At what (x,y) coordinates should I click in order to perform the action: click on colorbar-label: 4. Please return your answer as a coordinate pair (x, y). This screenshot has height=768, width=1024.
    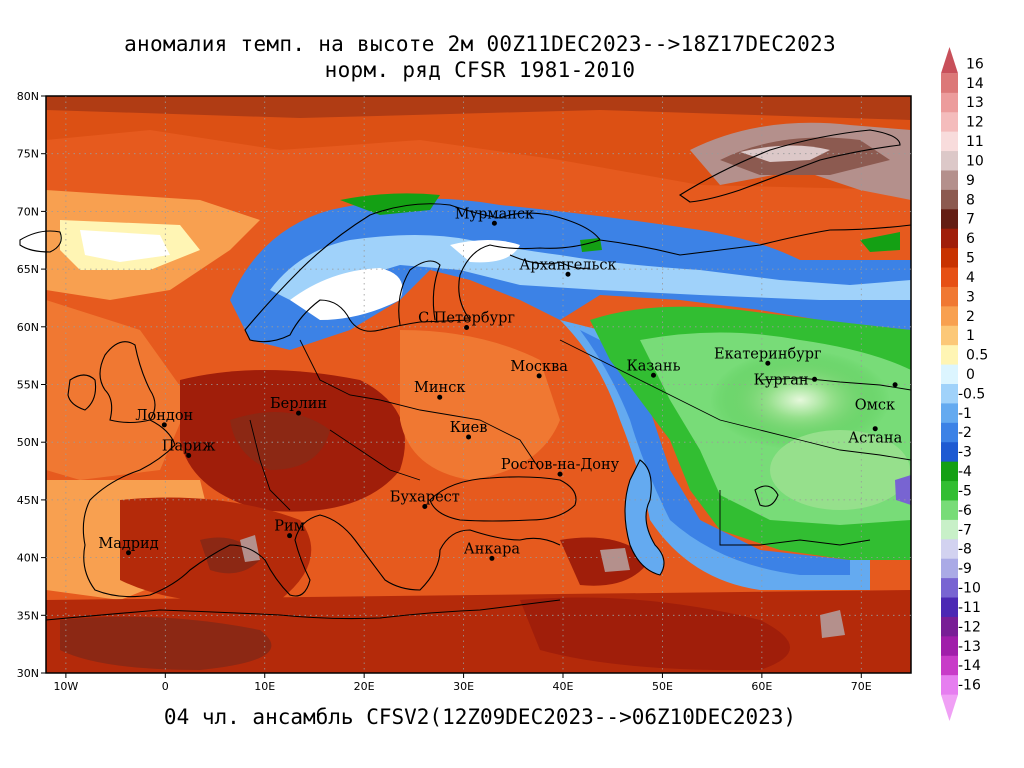
    Looking at the image, I should click on (970, 278).